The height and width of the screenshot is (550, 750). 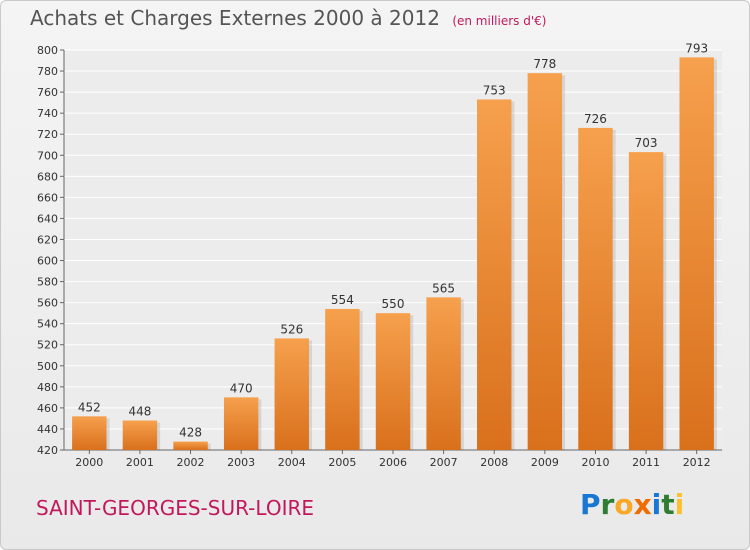 What do you see at coordinates (590, 504) in the screenshot?
I see `logo-letter: P` at bounding box center [590, 504].